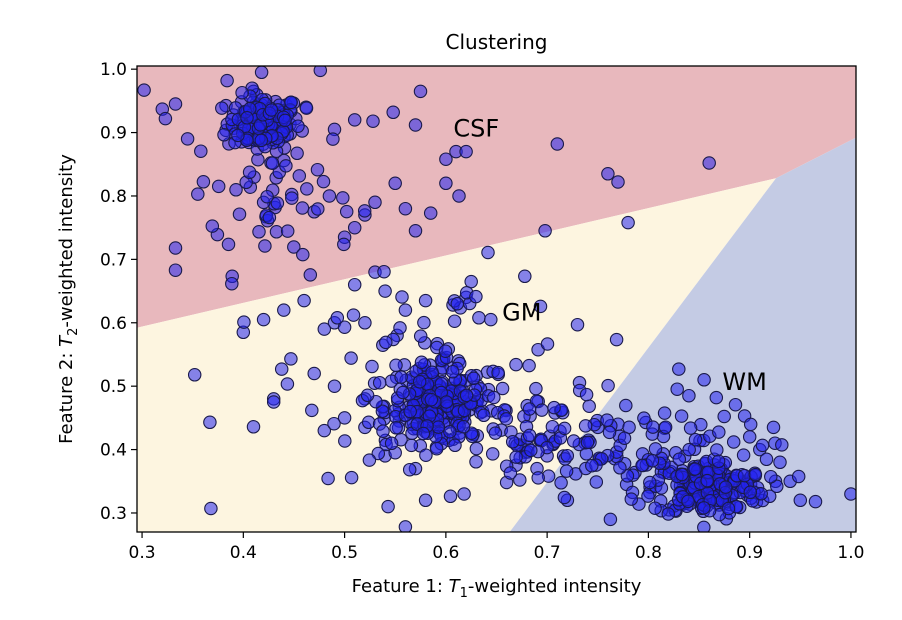 This screenshot has height=620, width=902. Describe the element at coordinates (243, 553) in the screenshot. I see `x-tick-label: 0.4` at that location.